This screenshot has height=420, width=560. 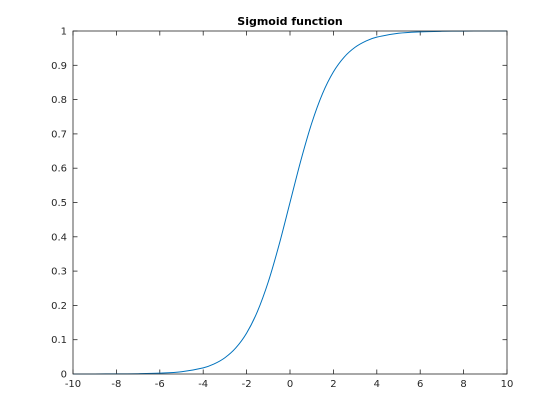 I want to click on x-tick-label: -8, so click(x=116, y=384).